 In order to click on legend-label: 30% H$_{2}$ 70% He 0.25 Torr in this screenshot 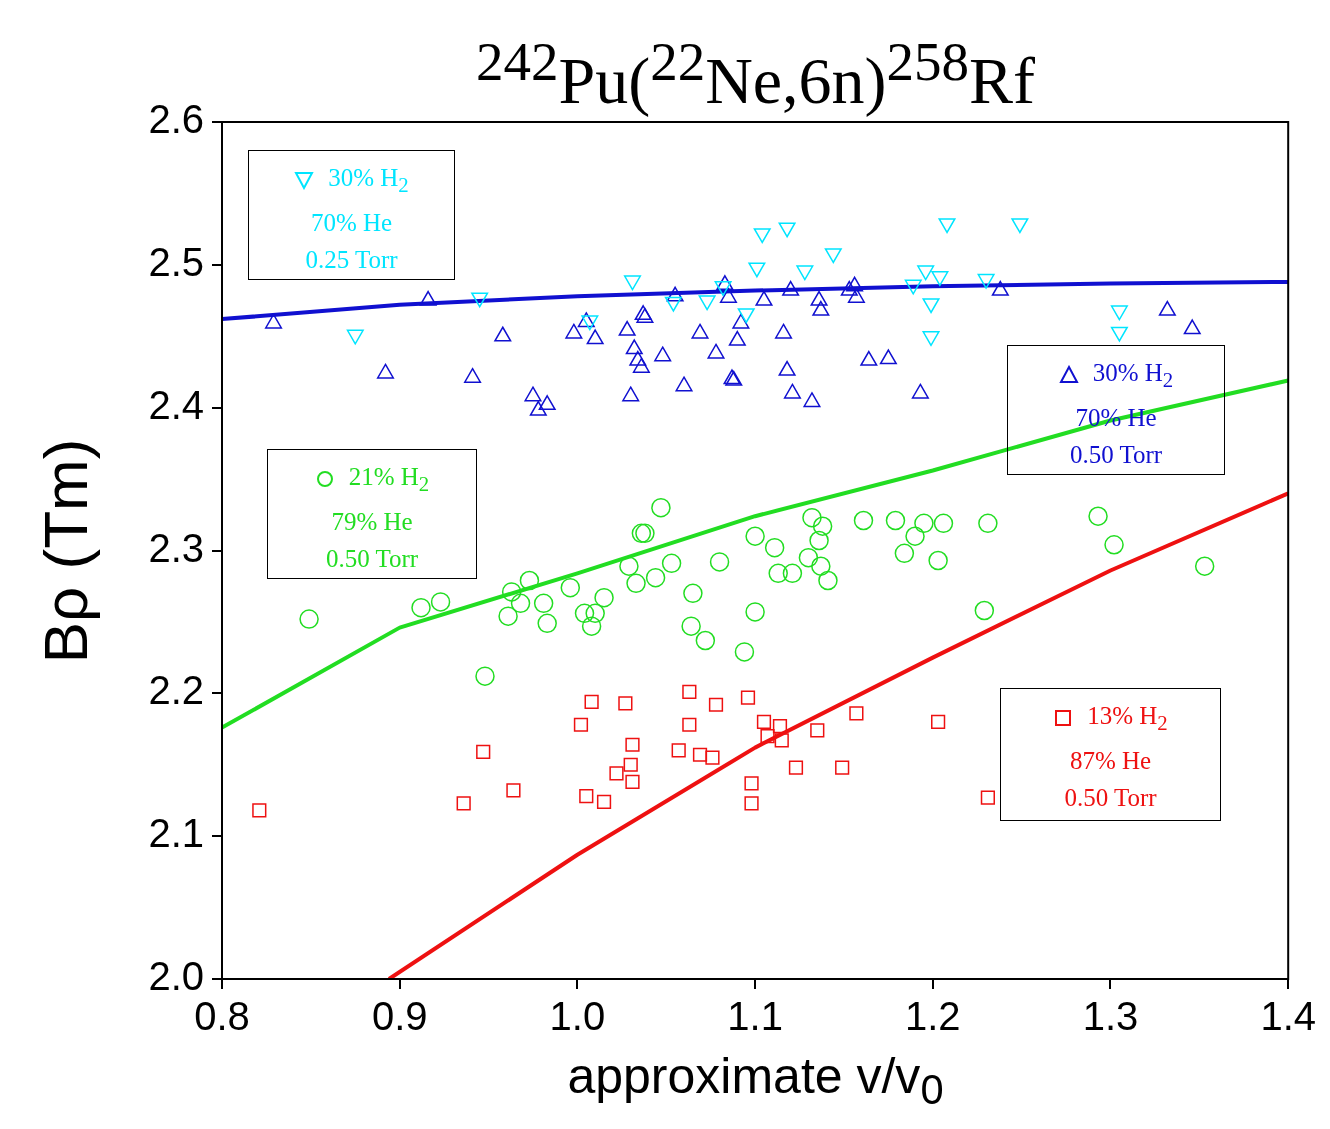, I will do `click(357, 218)`.